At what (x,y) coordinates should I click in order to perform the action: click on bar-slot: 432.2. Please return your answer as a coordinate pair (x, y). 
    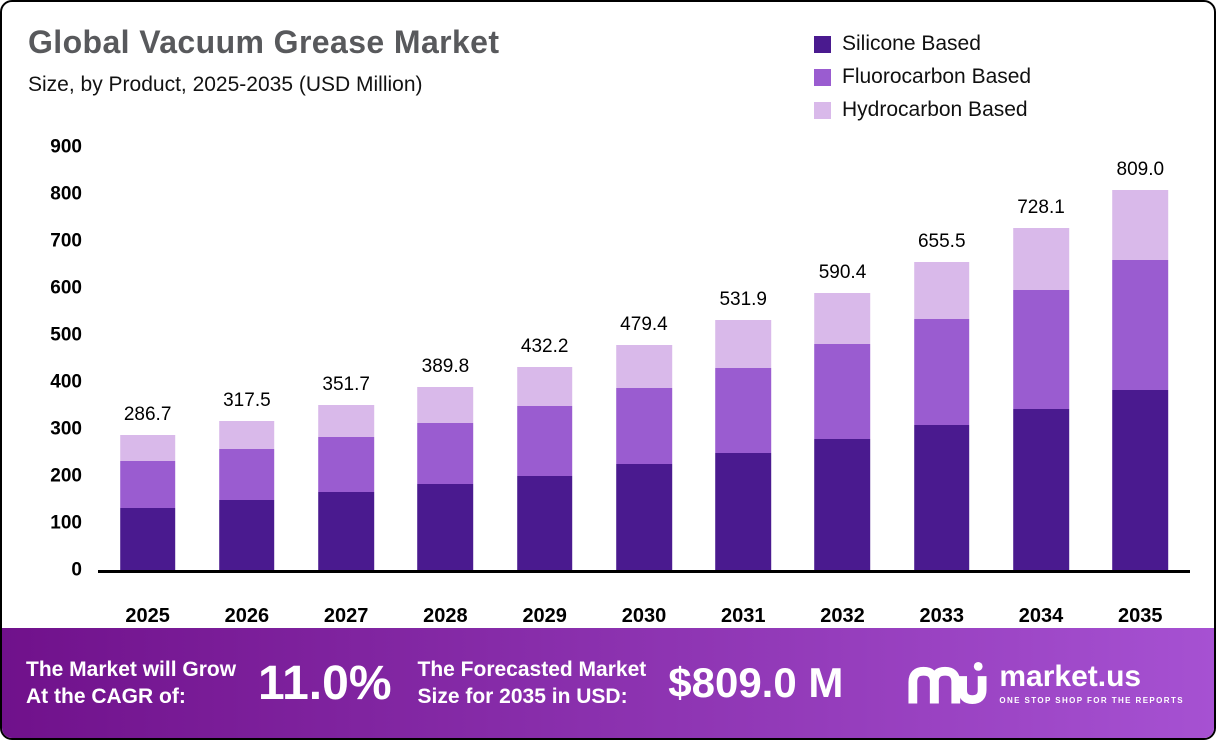
    Looking at the image, I should click on (544, 358).